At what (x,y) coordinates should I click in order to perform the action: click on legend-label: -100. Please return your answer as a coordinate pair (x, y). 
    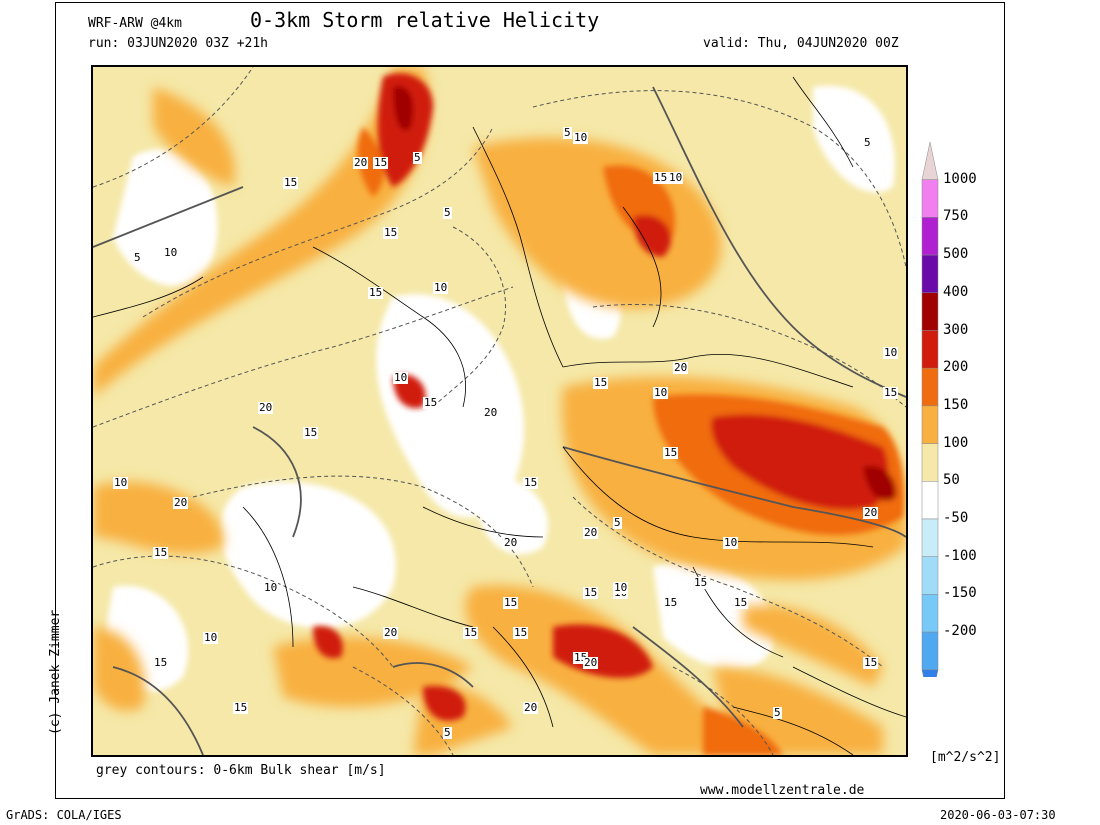
    Looking at the image, I should click on (960, 555).